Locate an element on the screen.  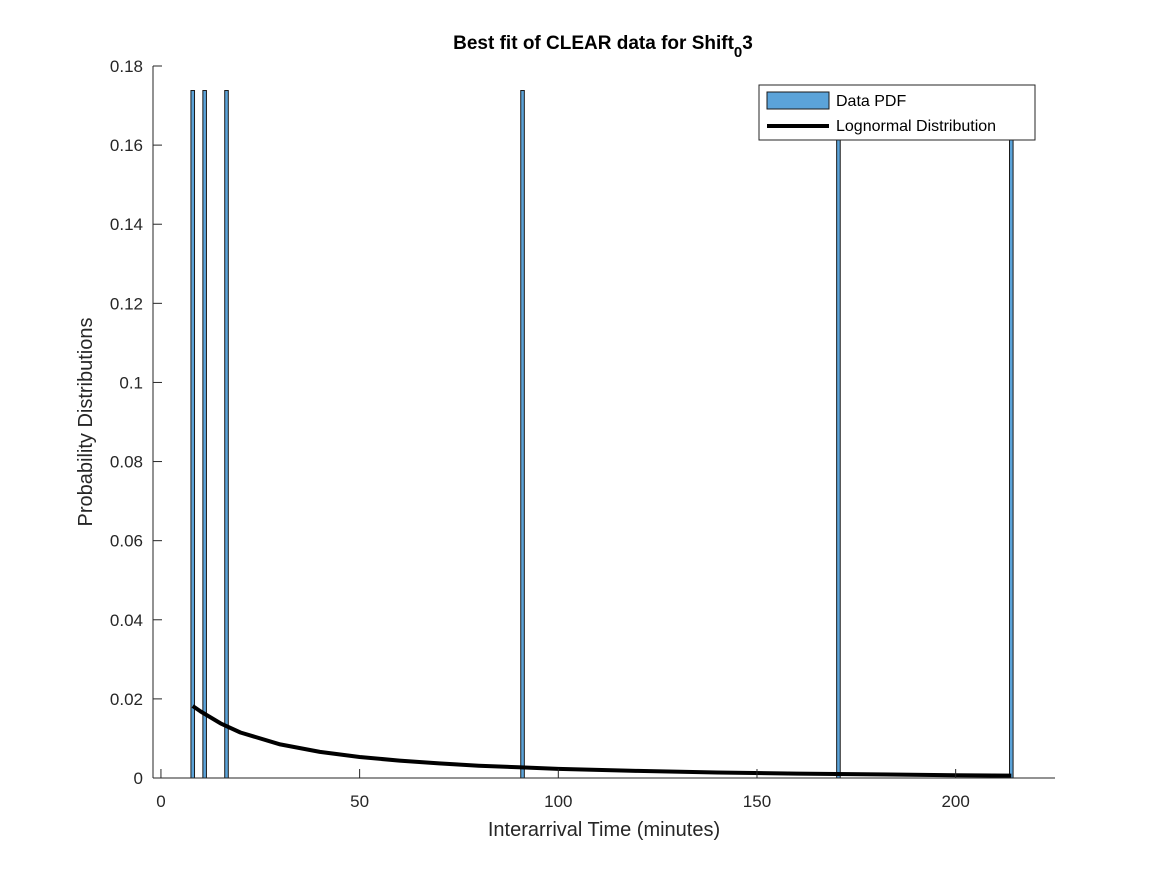
x-tick-label: 100 is located at coordinates (558, 801).